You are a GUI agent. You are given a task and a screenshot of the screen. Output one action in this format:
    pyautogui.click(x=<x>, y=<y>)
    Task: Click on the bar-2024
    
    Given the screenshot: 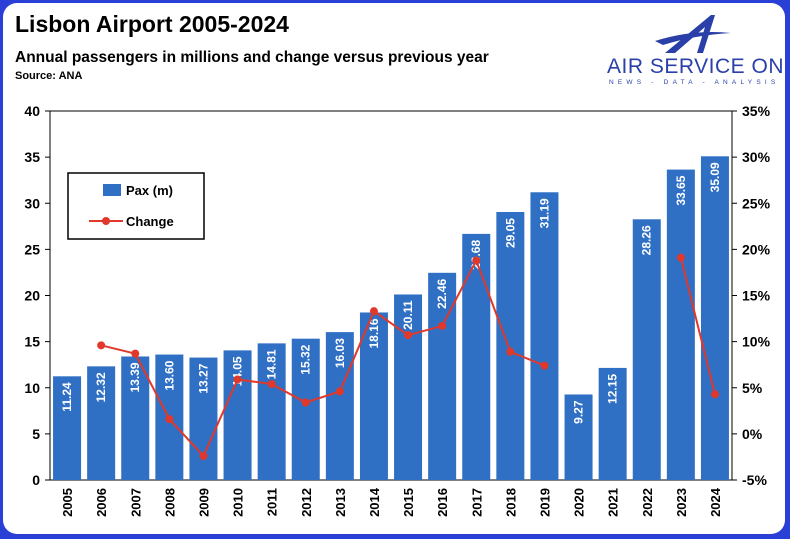 What is the action you would take?
    pyautogui.click(x=714, y=318)
    